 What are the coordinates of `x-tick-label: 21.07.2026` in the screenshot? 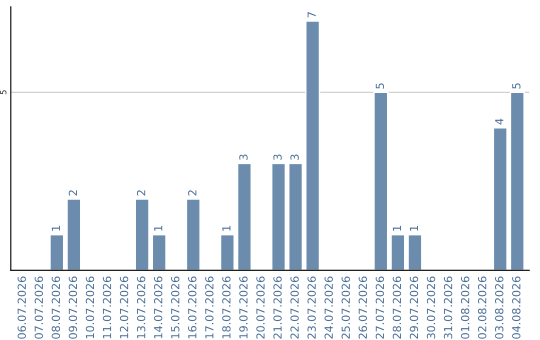 It's located at (277, 307).